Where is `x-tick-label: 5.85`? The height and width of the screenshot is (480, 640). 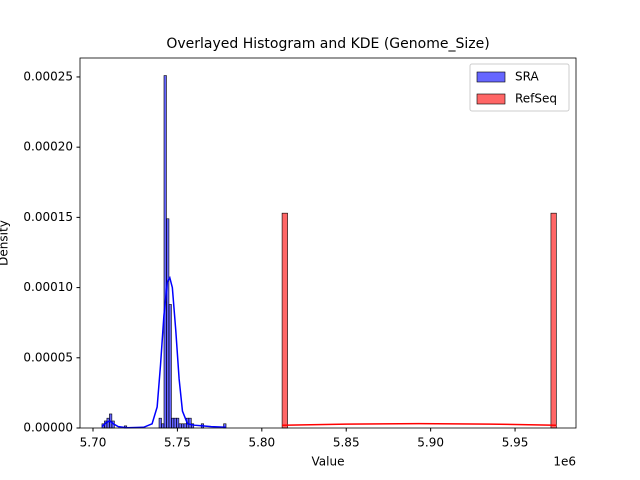 x-tick-label: 5.85 is located at coordinates (346, 443).